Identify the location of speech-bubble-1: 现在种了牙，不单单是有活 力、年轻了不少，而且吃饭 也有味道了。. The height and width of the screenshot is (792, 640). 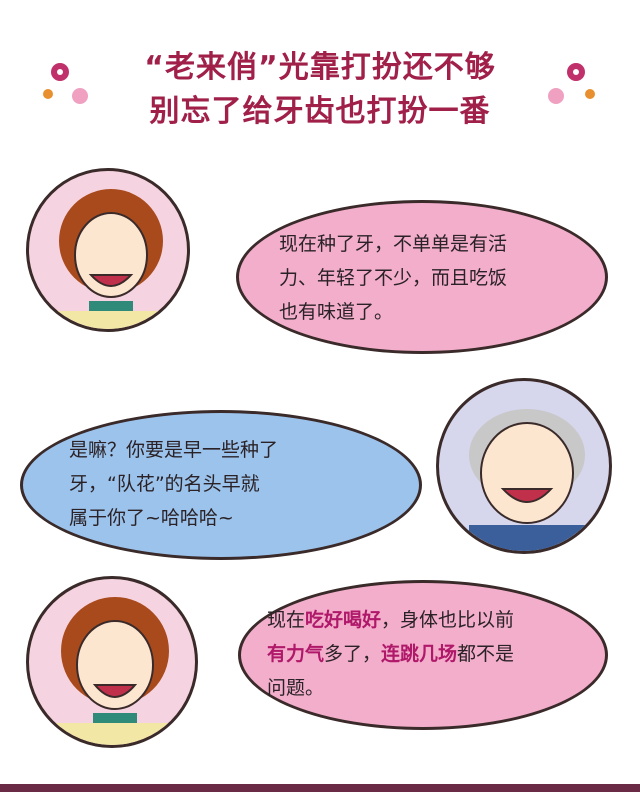
(422, 277).